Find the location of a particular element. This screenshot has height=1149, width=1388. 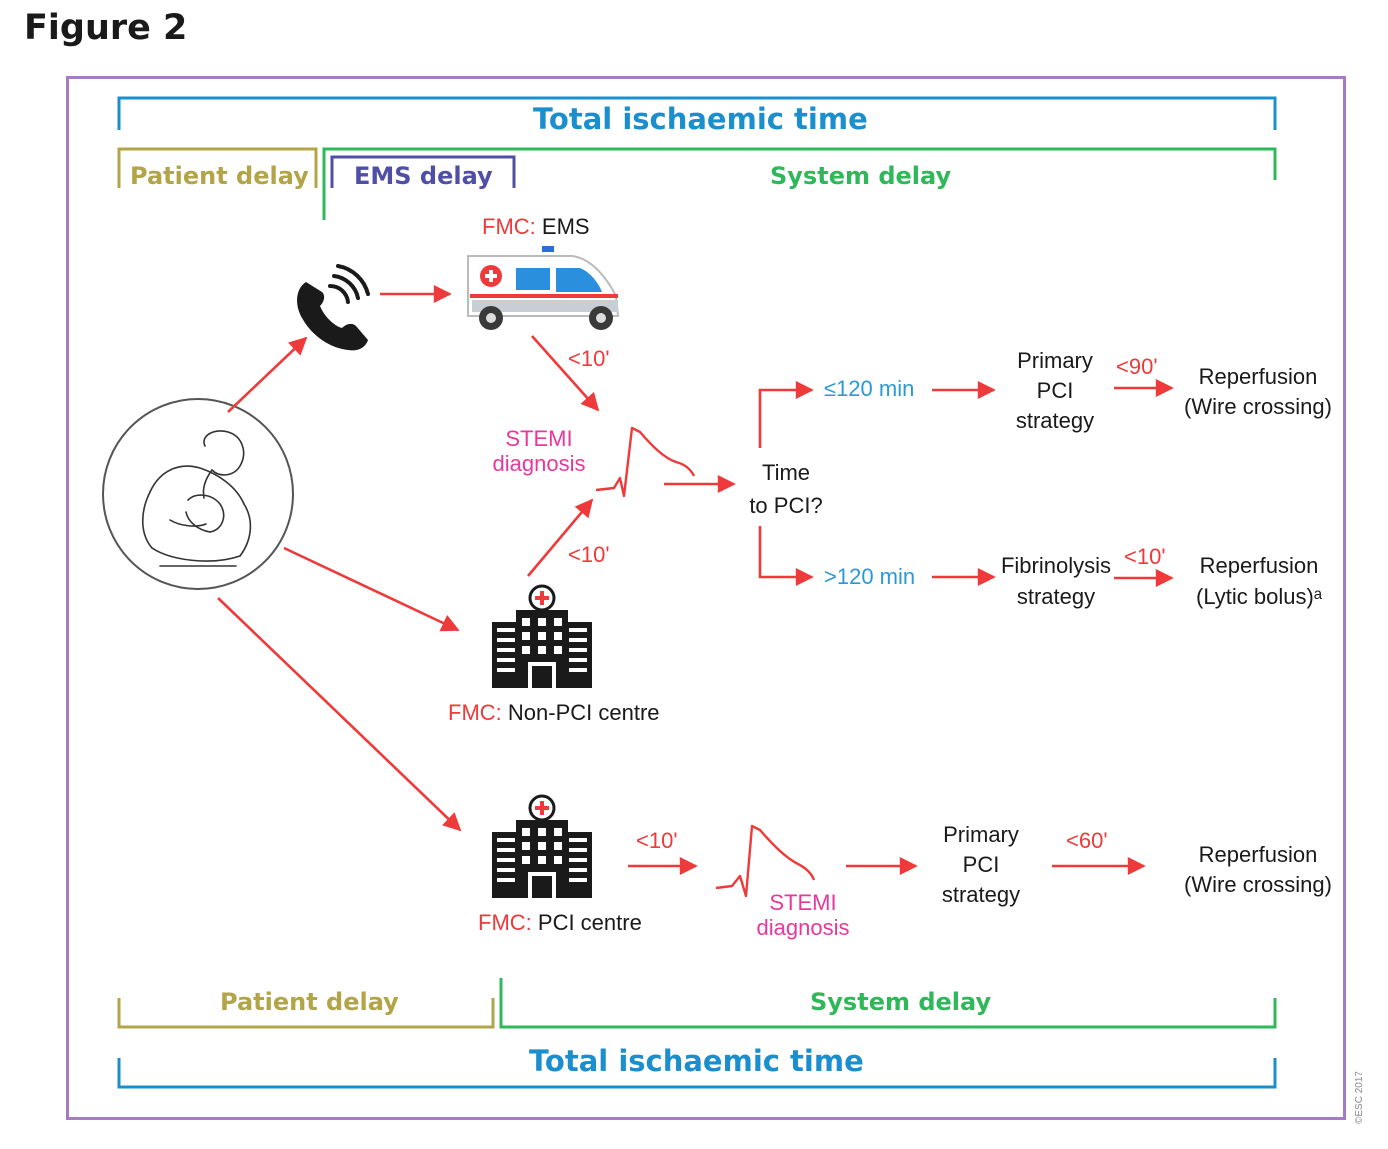

decision-line: Time is located at coordinates (786, 472).